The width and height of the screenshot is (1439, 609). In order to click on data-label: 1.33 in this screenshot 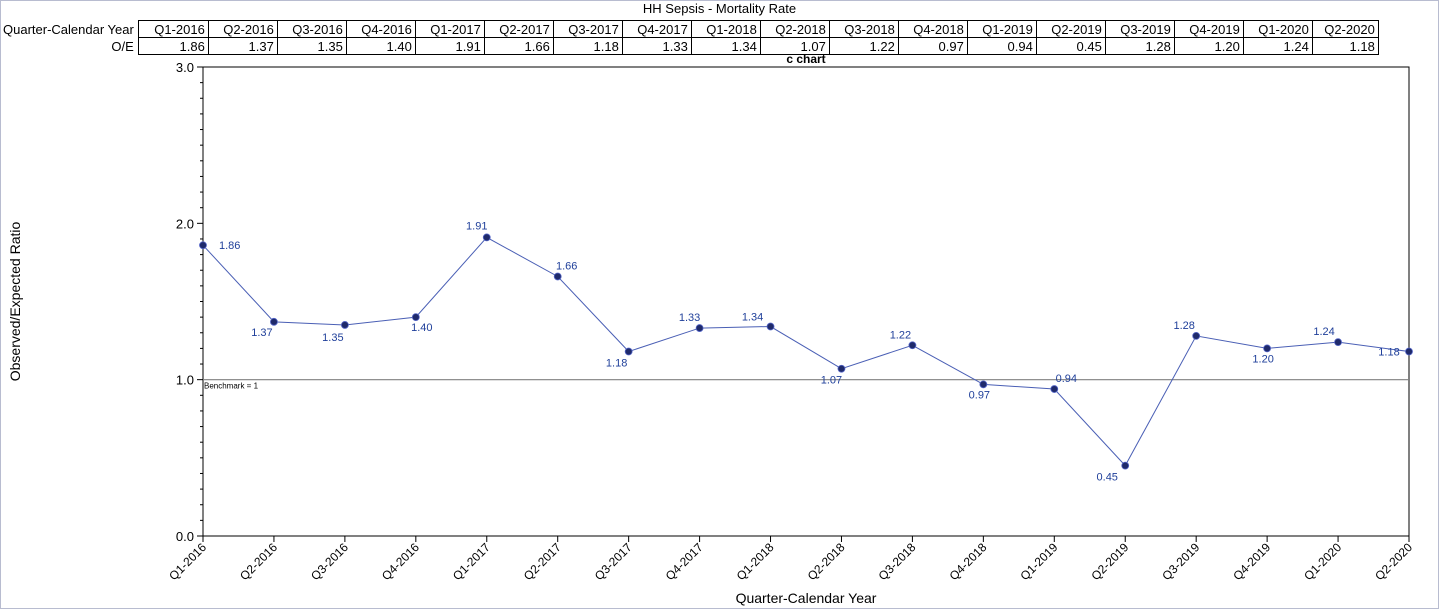, I will do `click(689, 318)`.